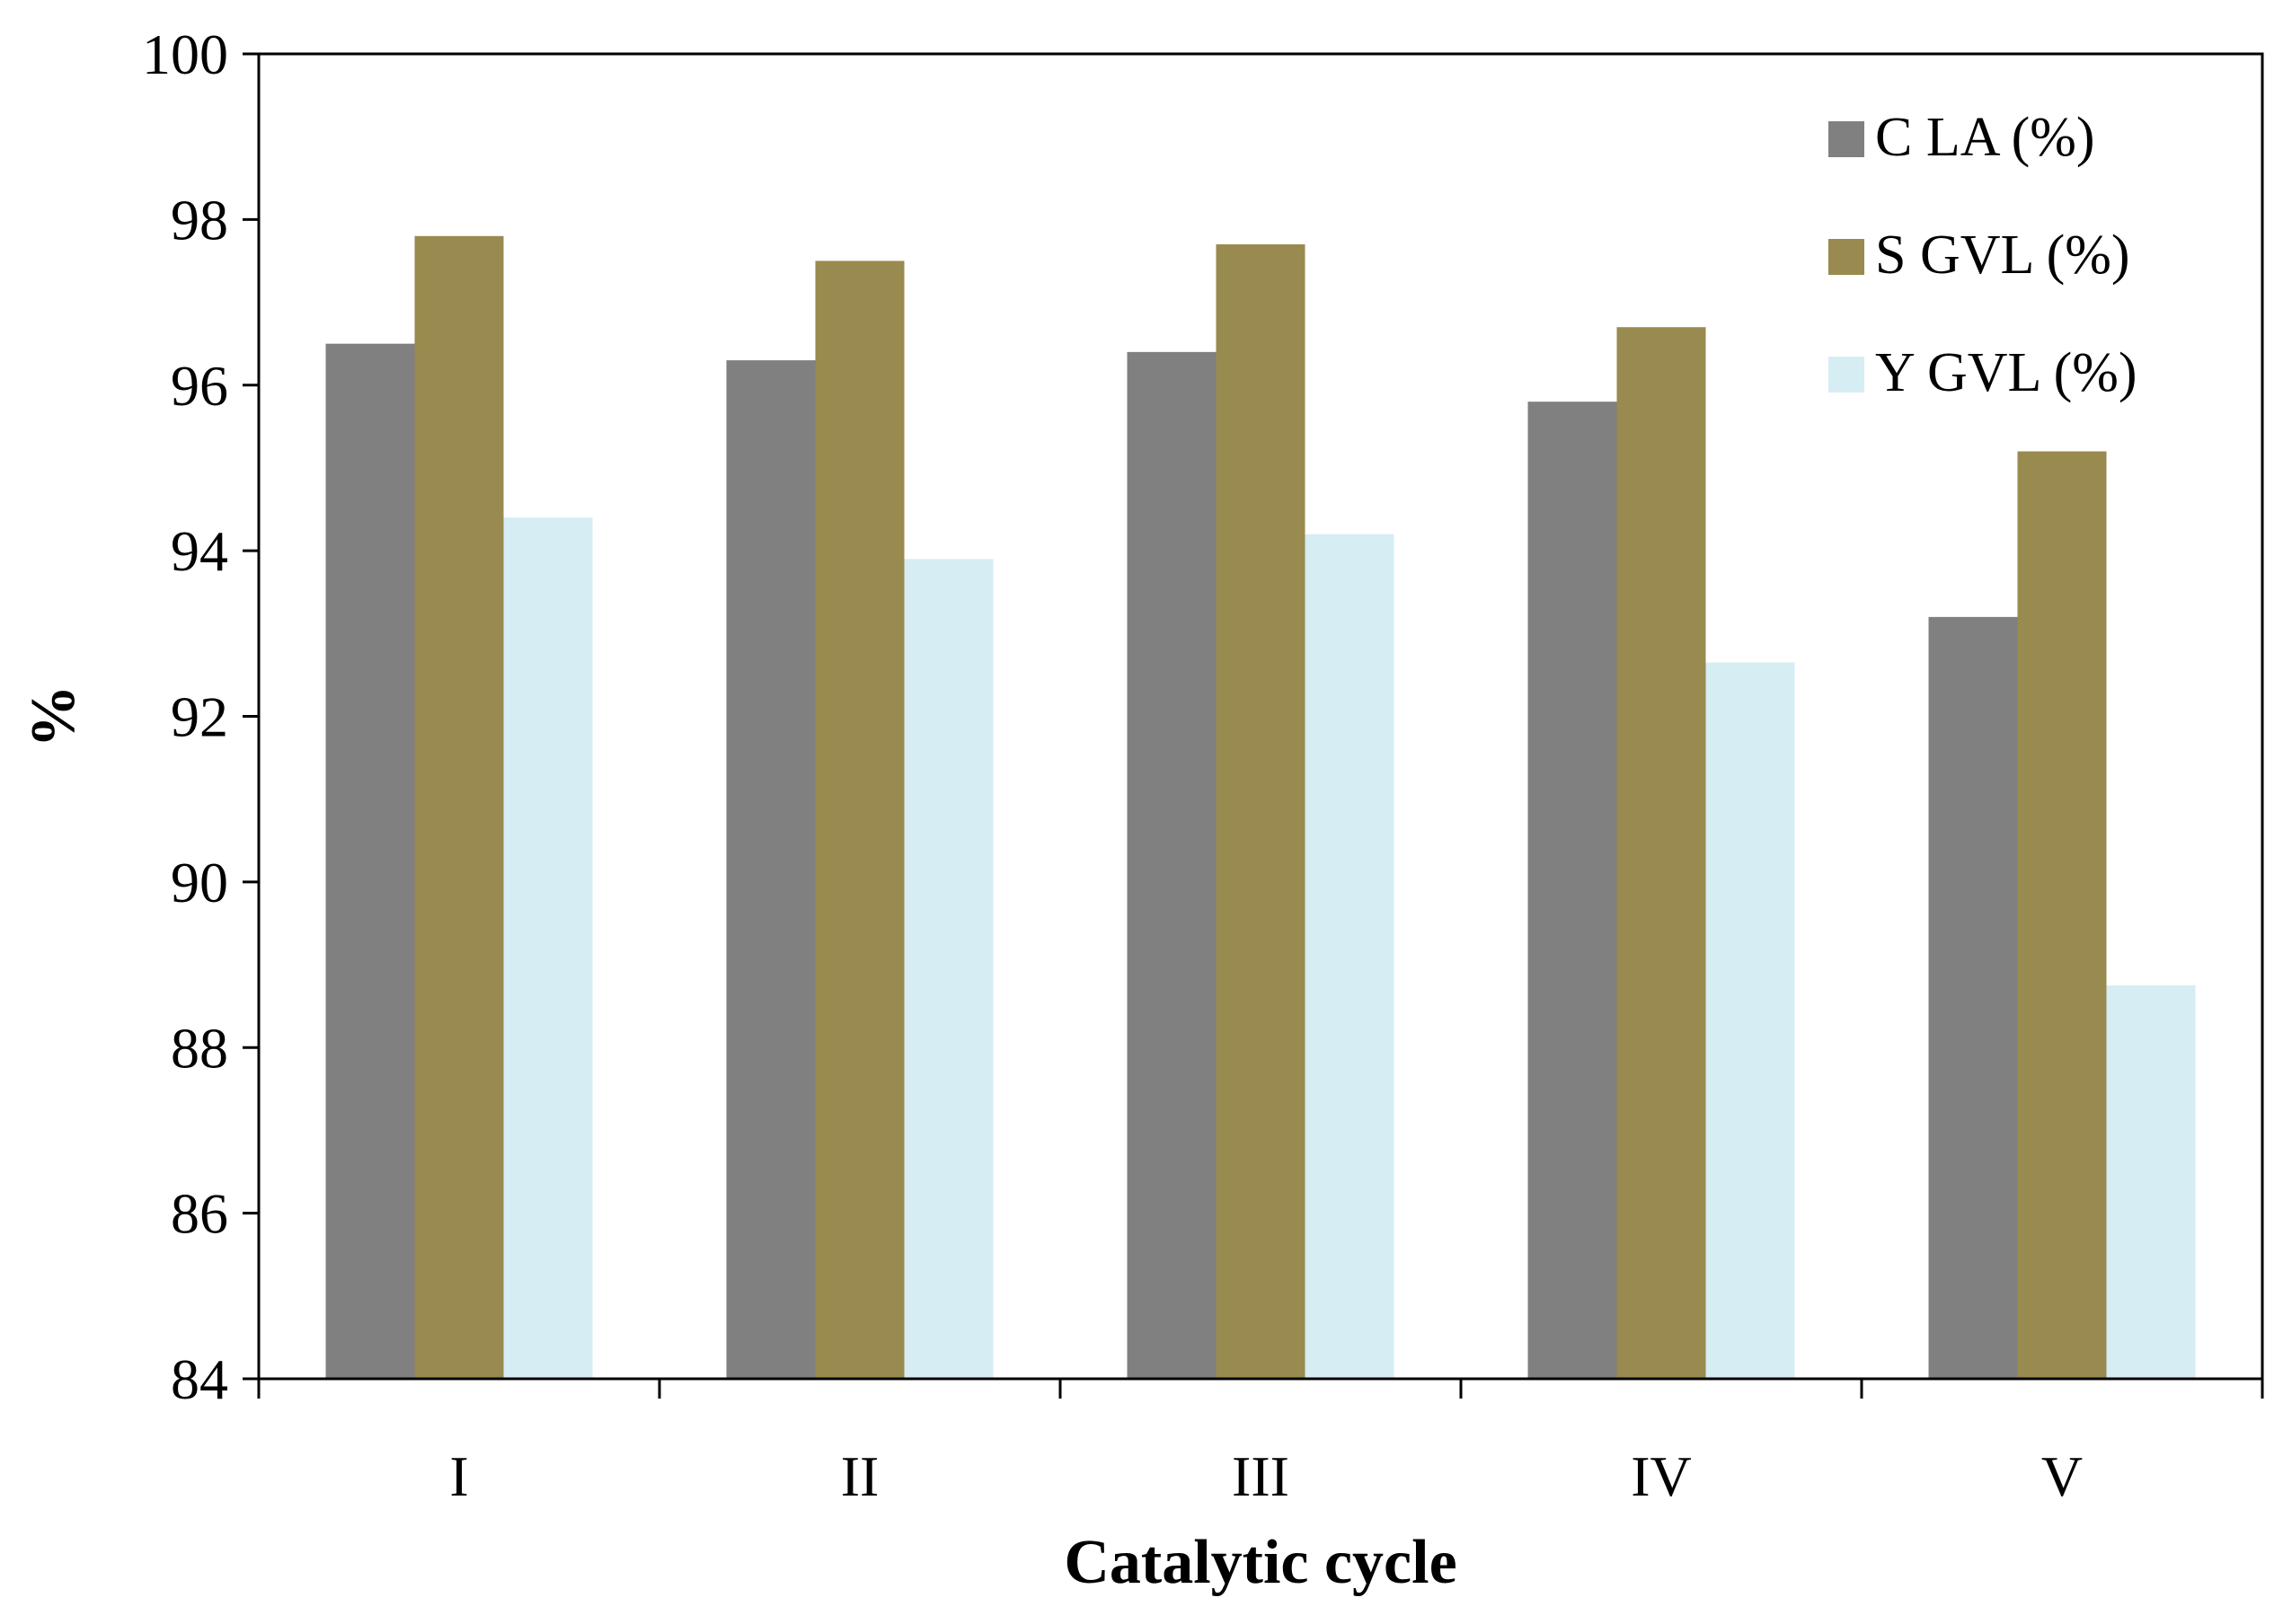 This screenshot has width=2283, height=1624. I want to click on bar-c-i, so click(370, 861).